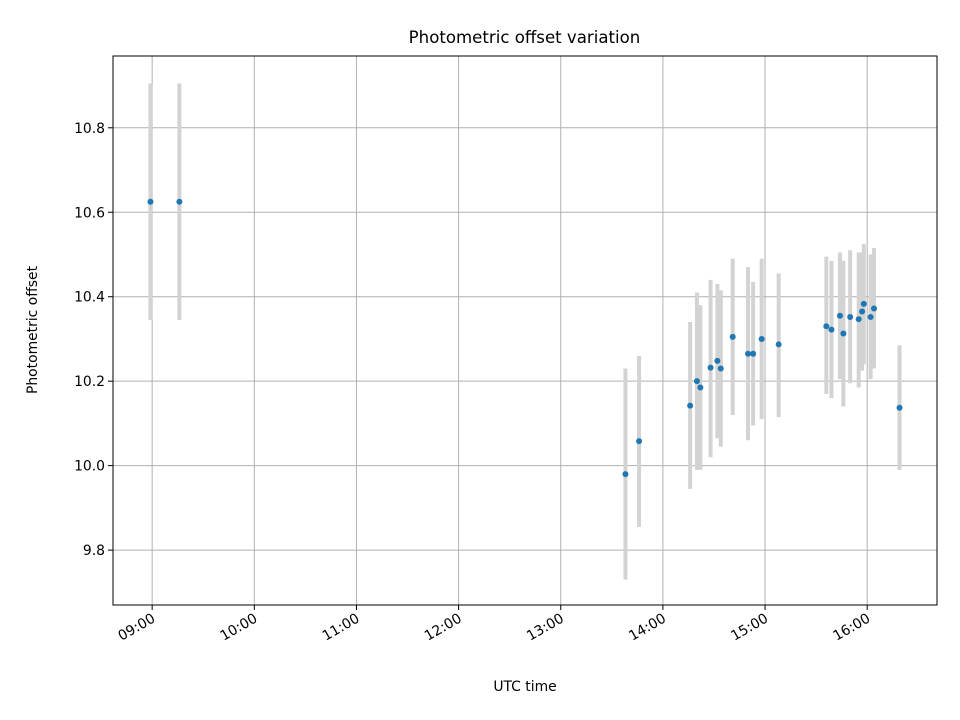 The height and width of the screenshot is (720, 960). Describe the element at coordinates (136, 628) in the screenshot. I see `x-tick-label: 09:00` at that location.